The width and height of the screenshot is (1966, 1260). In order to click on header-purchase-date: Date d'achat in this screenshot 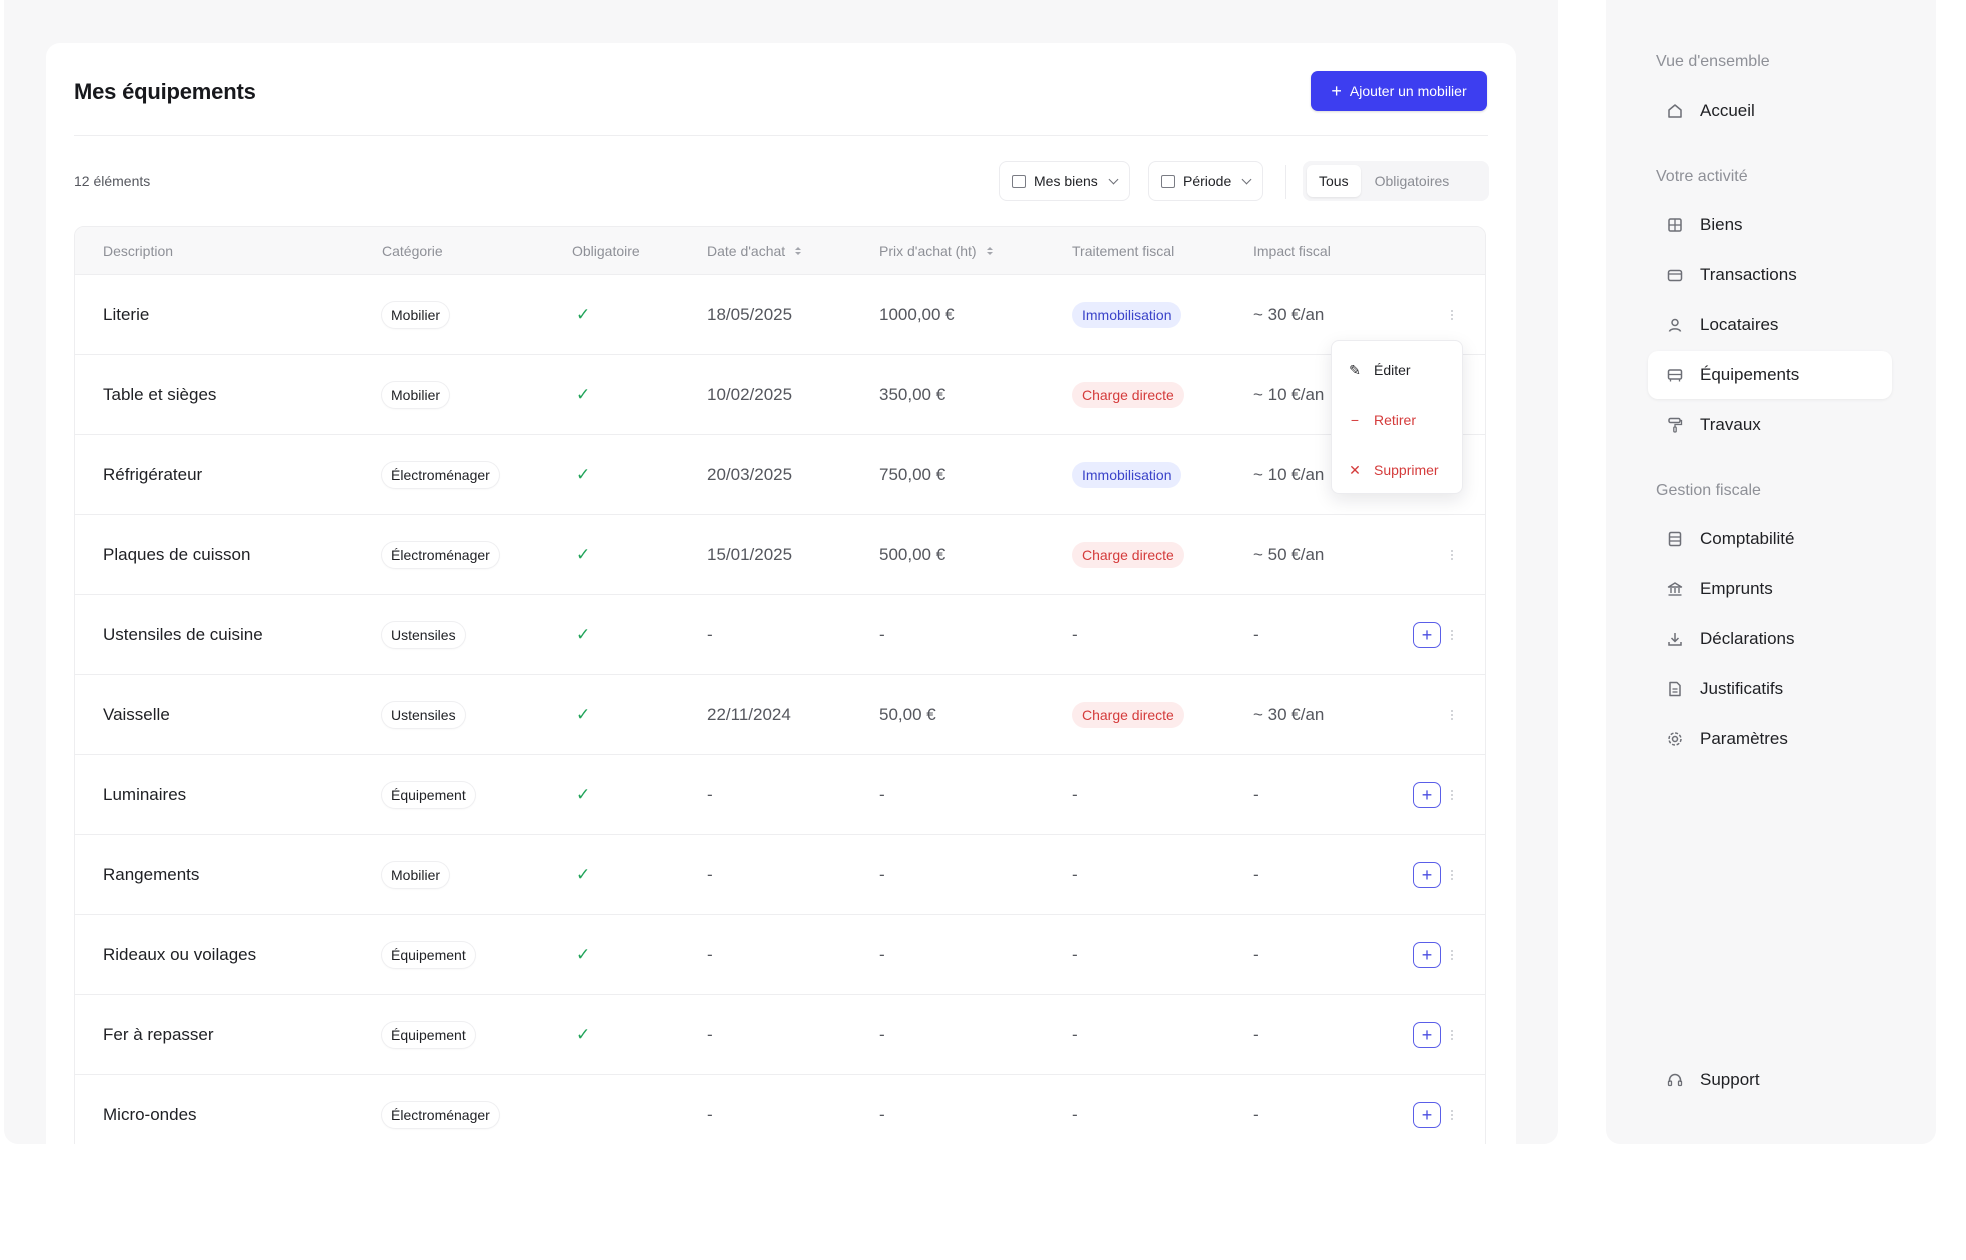, I will do `click(754, 251)`.